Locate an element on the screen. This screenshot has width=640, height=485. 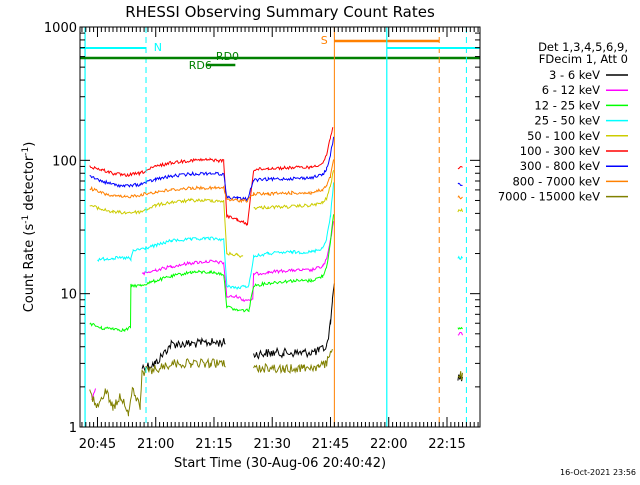
y-tick-label-0: 1 is located at coordinates (73, 428).